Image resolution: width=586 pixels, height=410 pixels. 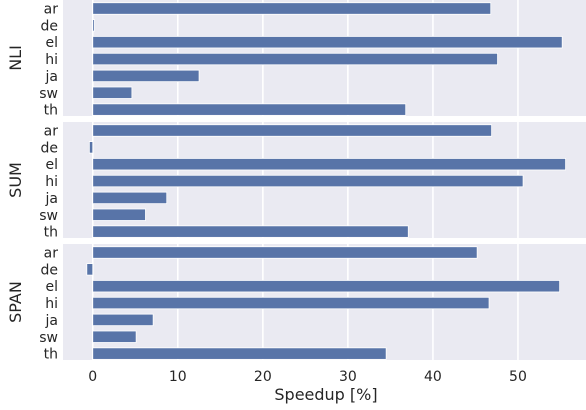 I want to click on bar-span-sw, so click(x=114, y=336).